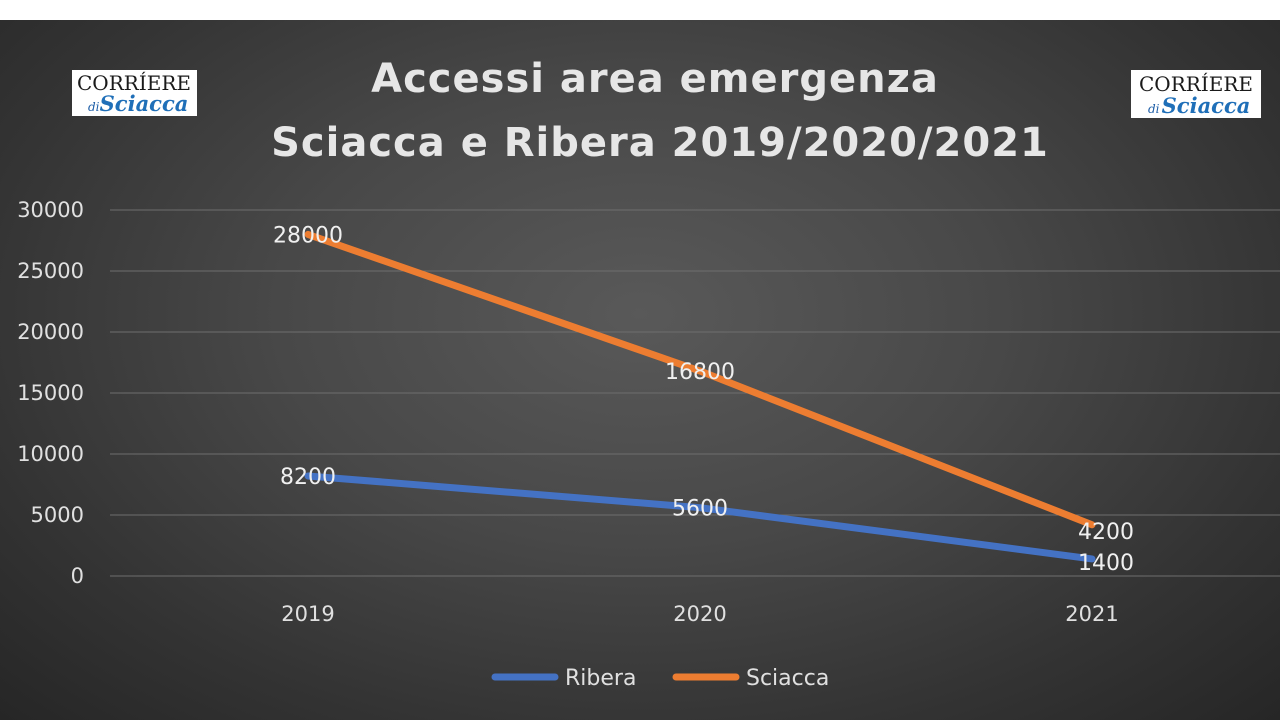  Describe the element at coordinates (655, 79) in the screenshot. I see `chart-title-line-1: Accessi area emergenza` at that location.